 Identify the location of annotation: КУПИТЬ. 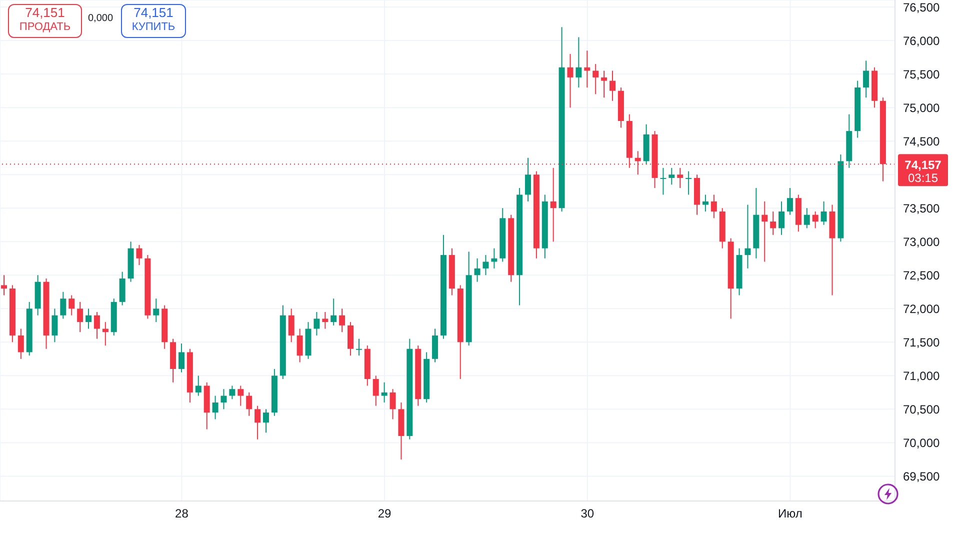
(153, 27).